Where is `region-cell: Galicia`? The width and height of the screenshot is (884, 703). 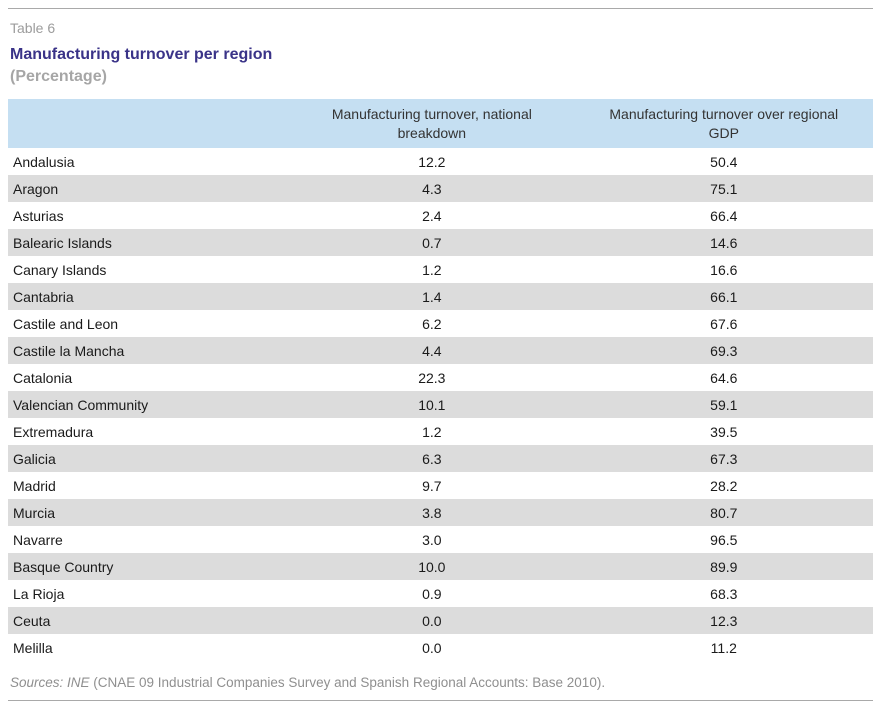
region-cell: Galicia is located at coordinates (34, 458).